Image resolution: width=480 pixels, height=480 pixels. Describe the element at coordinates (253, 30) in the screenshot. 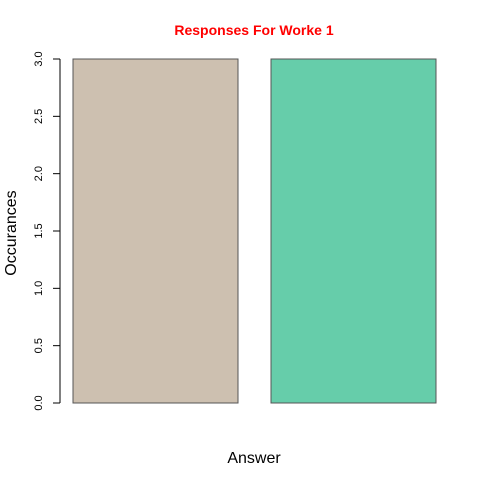

I see `chart-title: Responses For Worke 1` at that location.